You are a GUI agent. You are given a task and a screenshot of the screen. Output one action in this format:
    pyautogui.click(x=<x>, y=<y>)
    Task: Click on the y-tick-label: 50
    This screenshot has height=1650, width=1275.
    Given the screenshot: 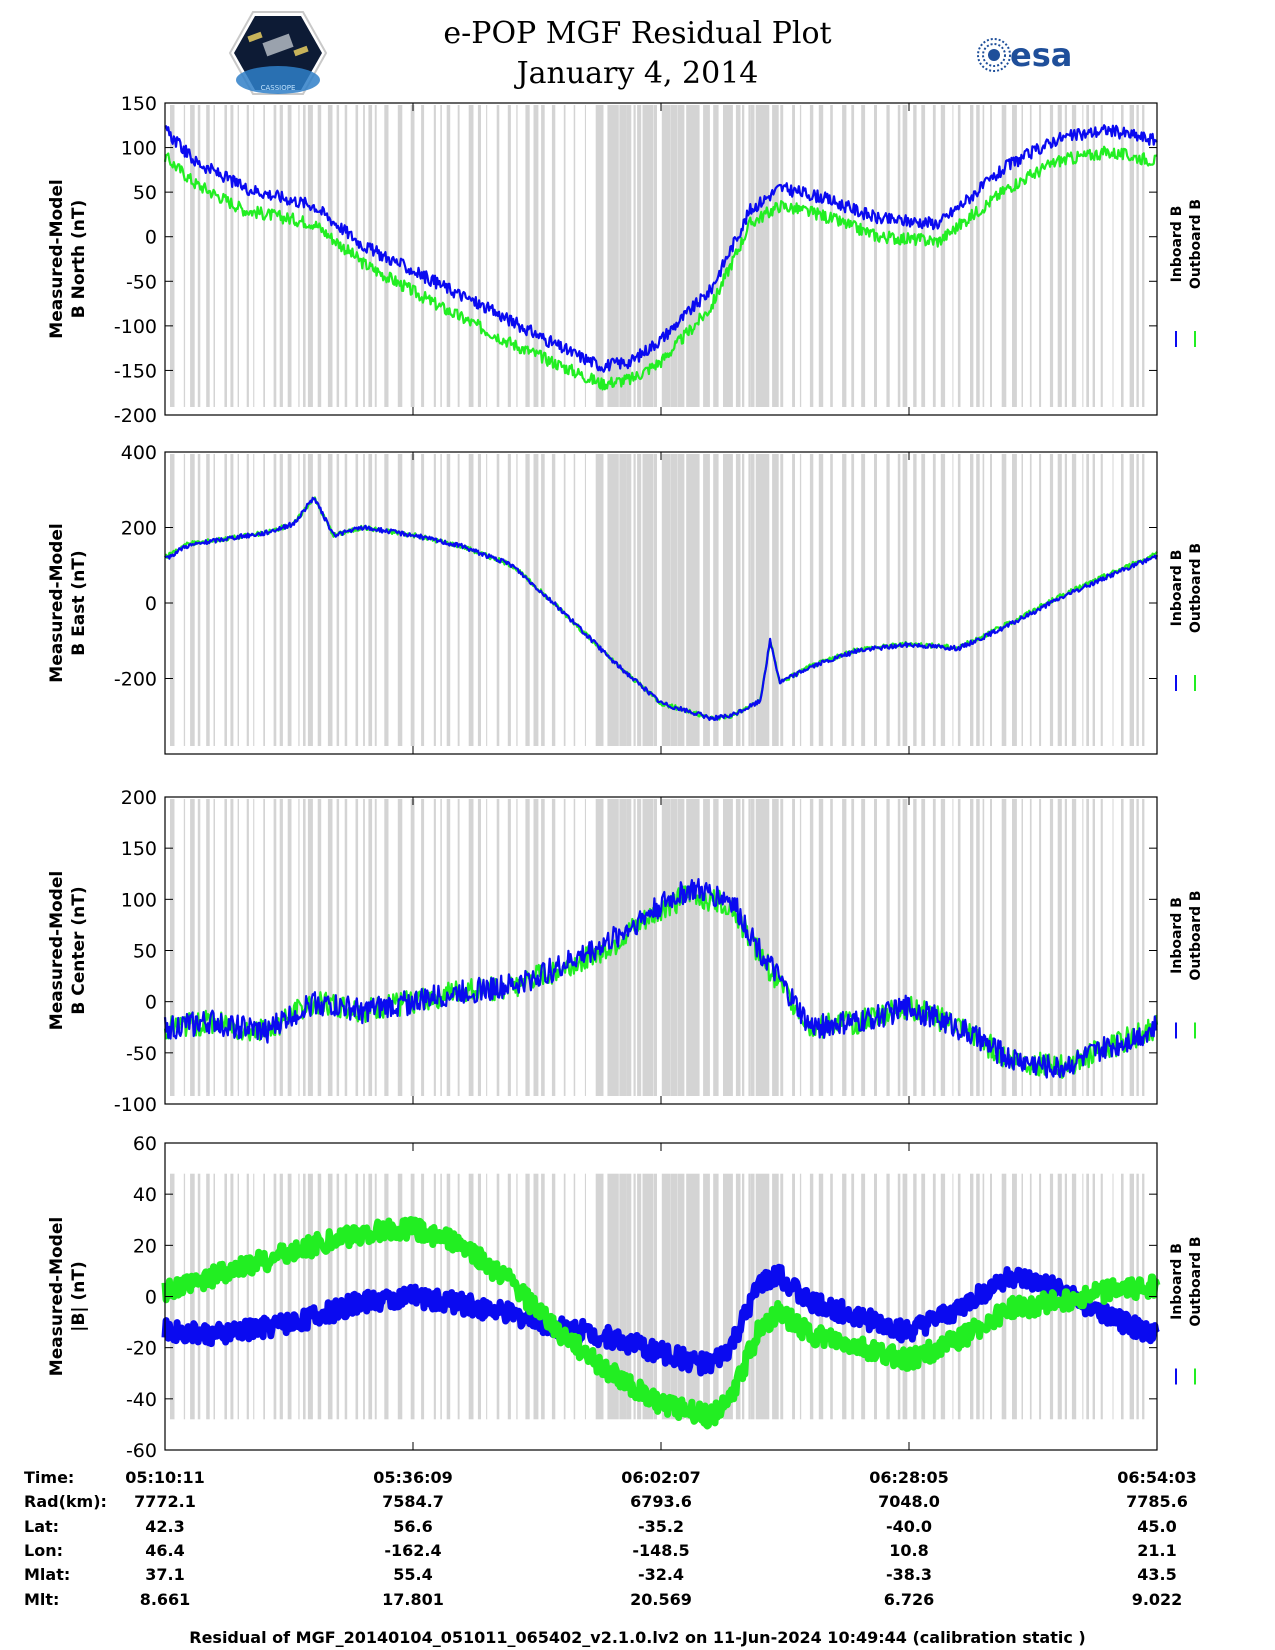 What is the action you would take?
    pyautogui.click(x=145, y=193)
    